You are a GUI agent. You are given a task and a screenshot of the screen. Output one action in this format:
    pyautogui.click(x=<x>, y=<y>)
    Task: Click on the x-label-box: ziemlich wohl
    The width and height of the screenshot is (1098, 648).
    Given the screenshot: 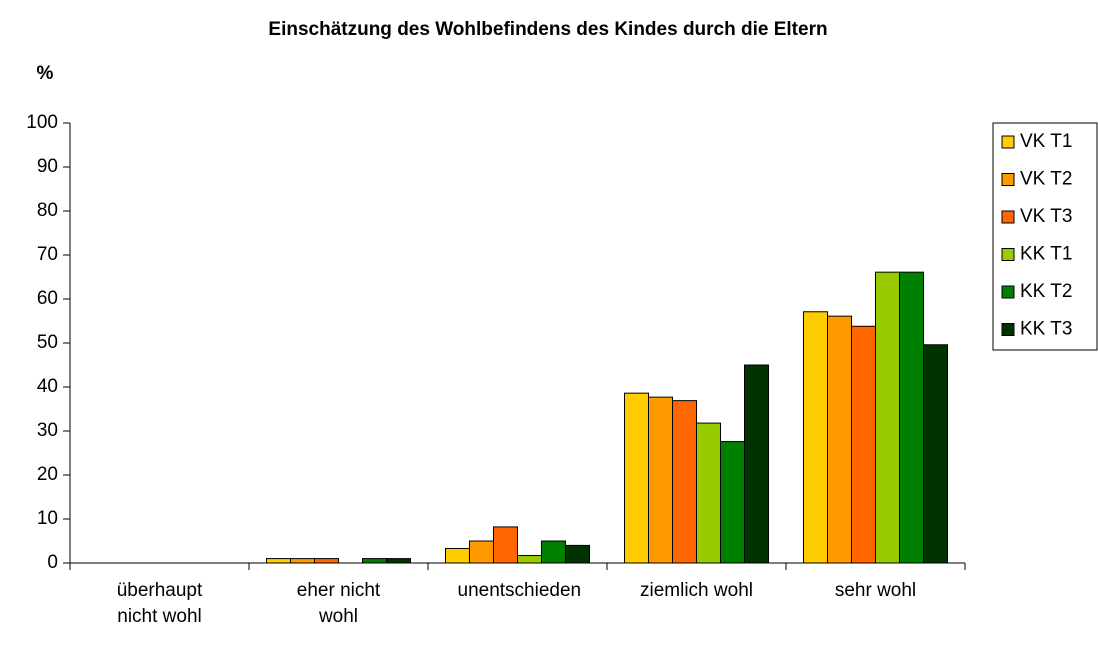 What is the action you would take?
    pyautogui.click(x=697, y=591)
    